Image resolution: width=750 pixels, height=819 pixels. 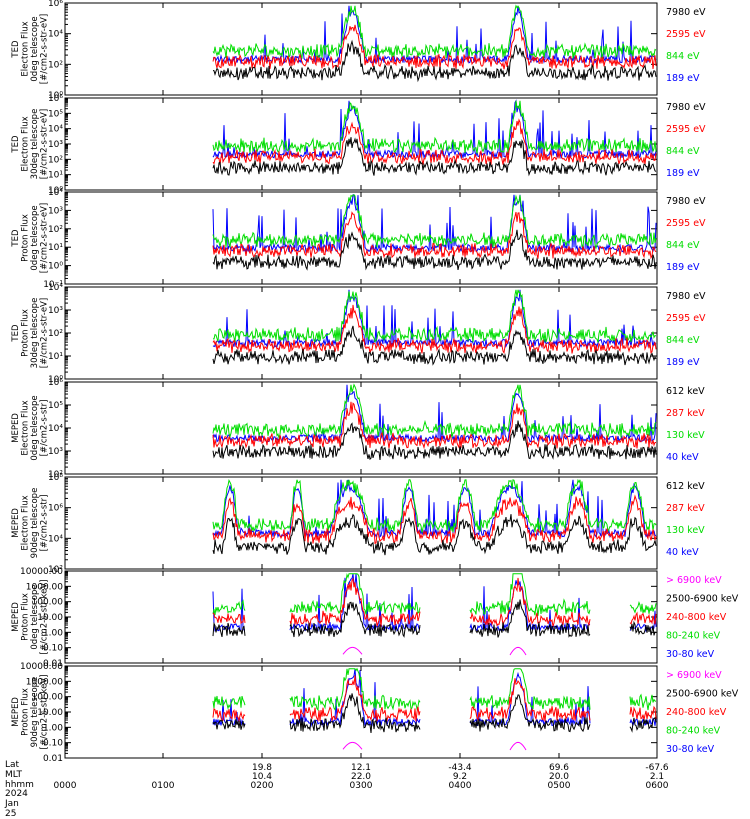 What do you see at coordinates (163, 786) in the screenshot?
I see `footer-hhmm: 0100` at bounding box center [163, 786].